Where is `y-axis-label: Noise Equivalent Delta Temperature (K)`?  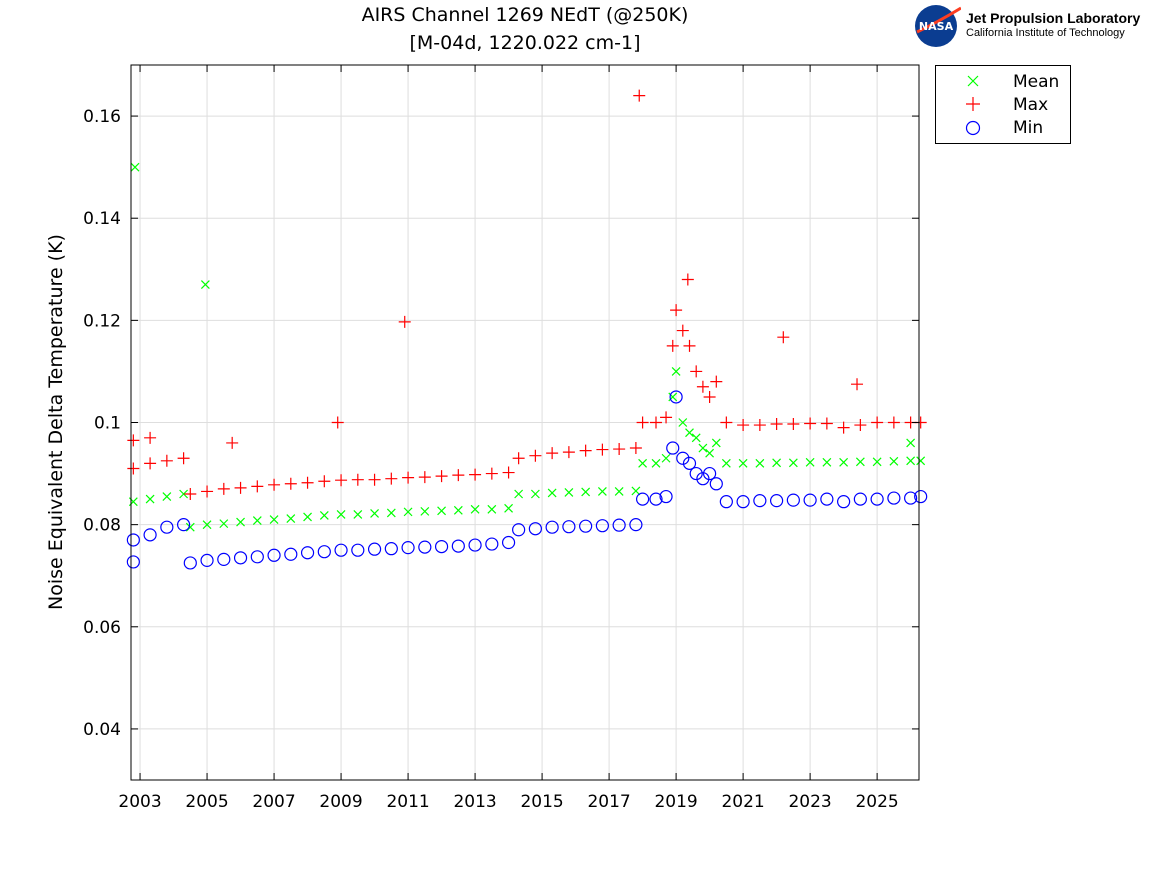
y-axis-label: Noise Equivalent Delta Temperature (K) is located at coordinates (56, 422).